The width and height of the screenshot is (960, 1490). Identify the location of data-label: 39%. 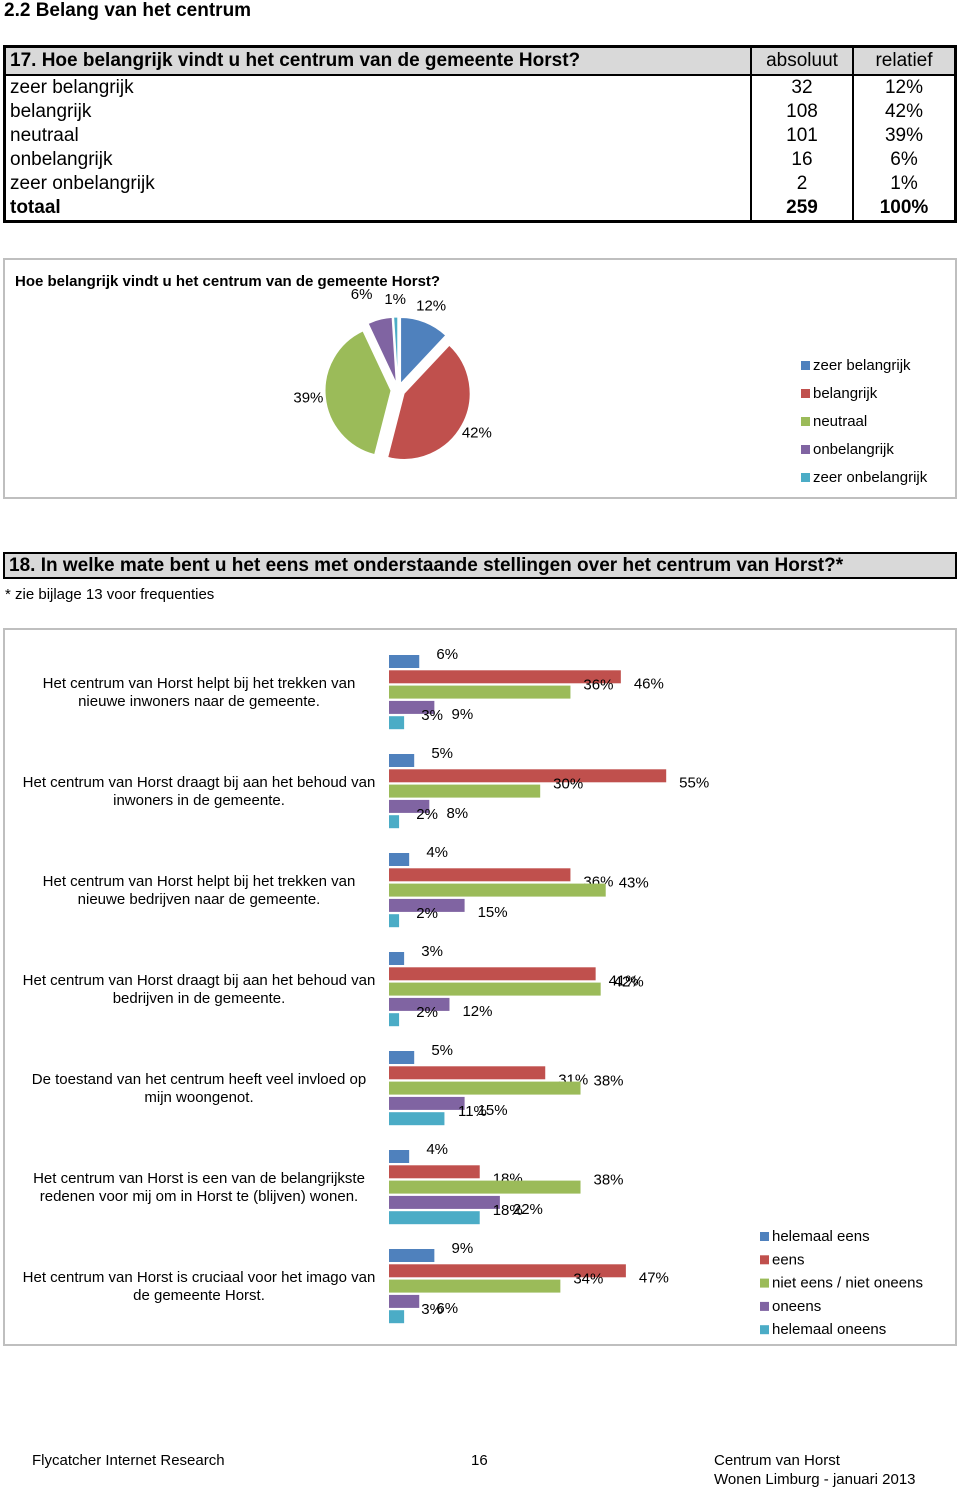
(308, 397).